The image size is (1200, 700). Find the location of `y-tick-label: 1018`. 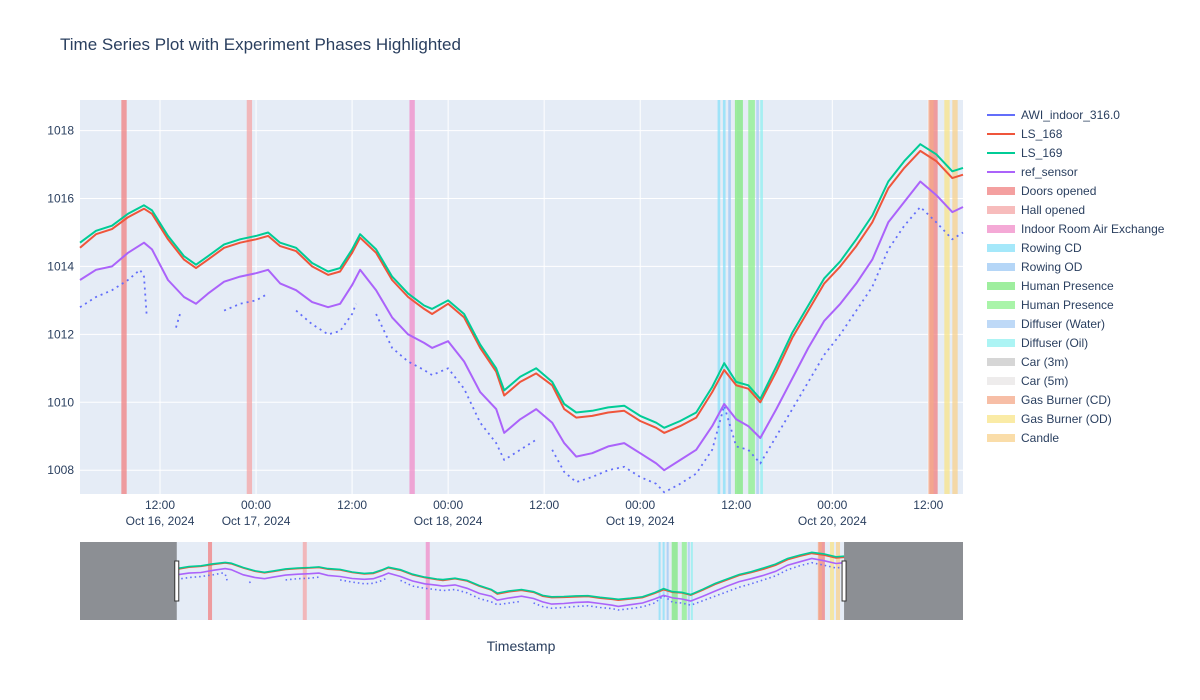

y-tick-label: 1018 is located at coordinates (60, 131).